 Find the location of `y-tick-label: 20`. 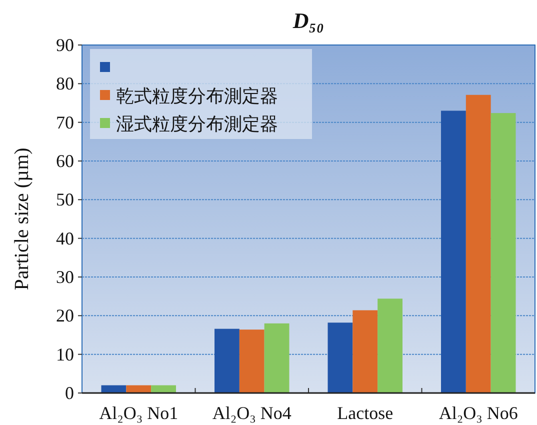

y-tick-label: 20 is located at coordinates (65, 316).